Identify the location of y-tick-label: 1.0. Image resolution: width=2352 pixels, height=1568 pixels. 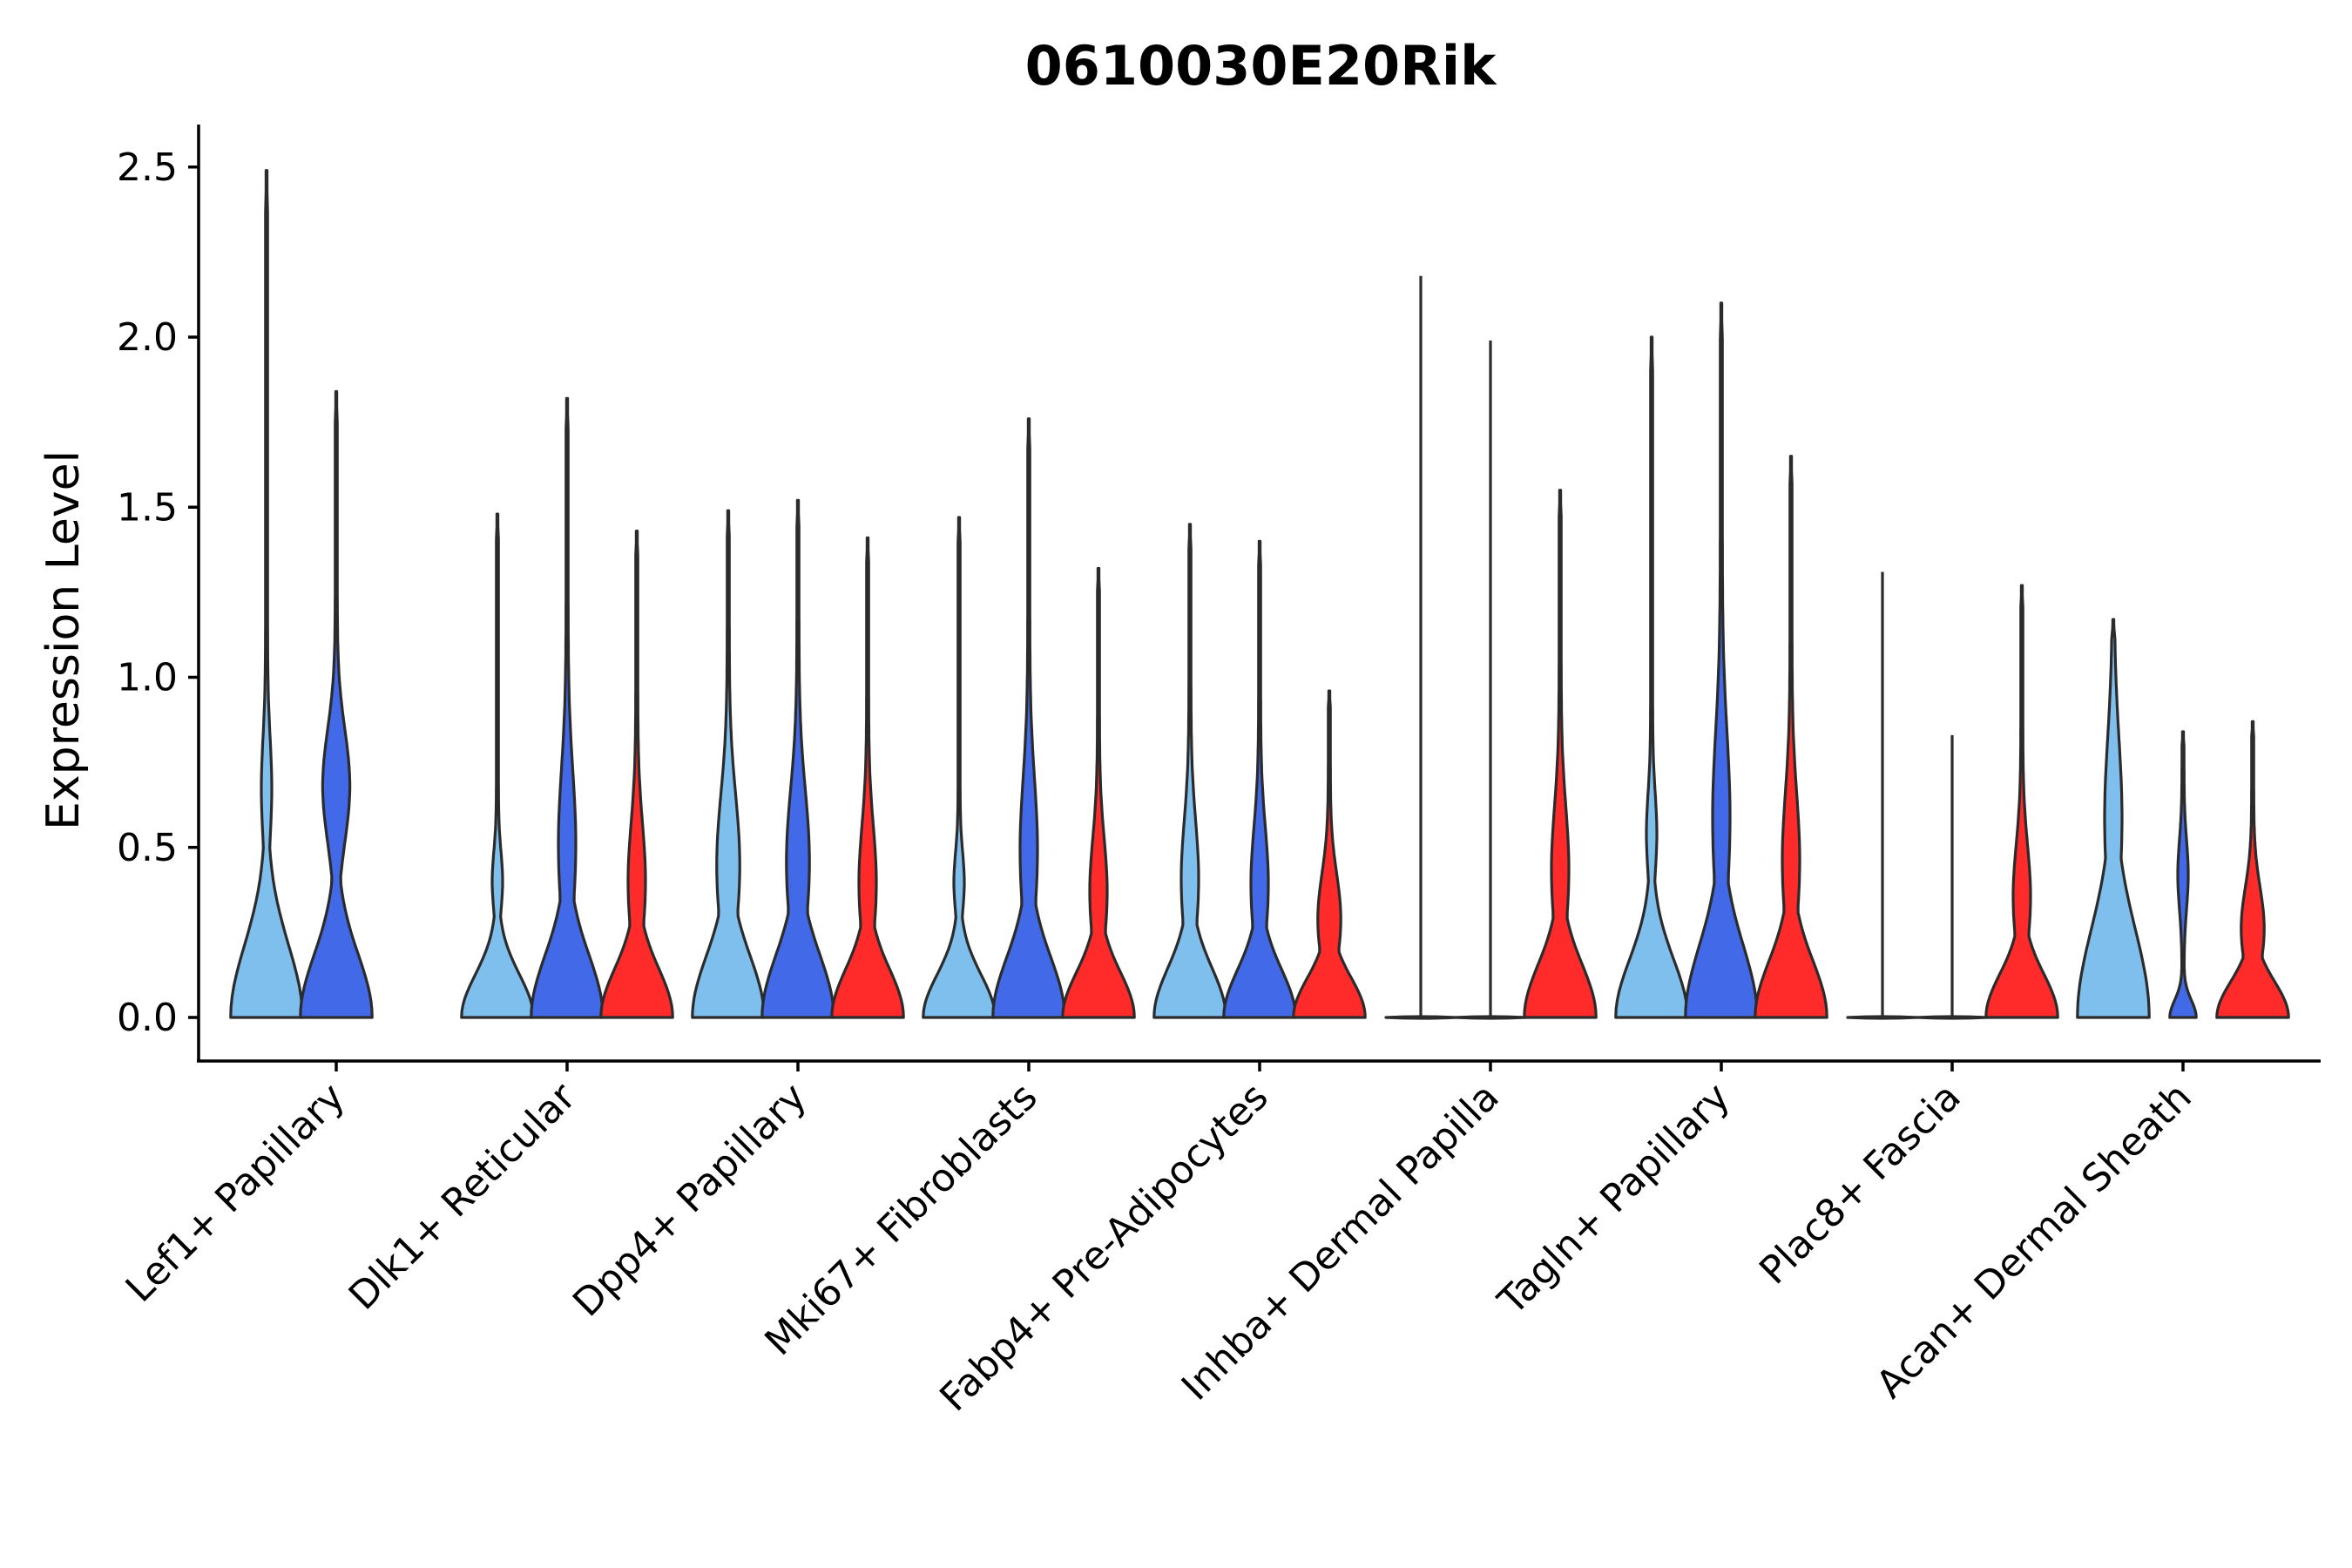
(147, 678).